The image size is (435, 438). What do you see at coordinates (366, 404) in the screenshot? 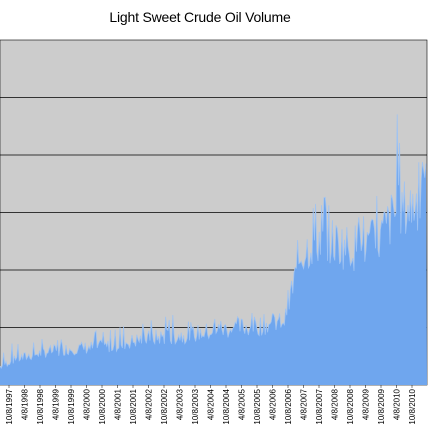
I see `x-tick-label: 4/8/2009` at bounding box center [366, 404].